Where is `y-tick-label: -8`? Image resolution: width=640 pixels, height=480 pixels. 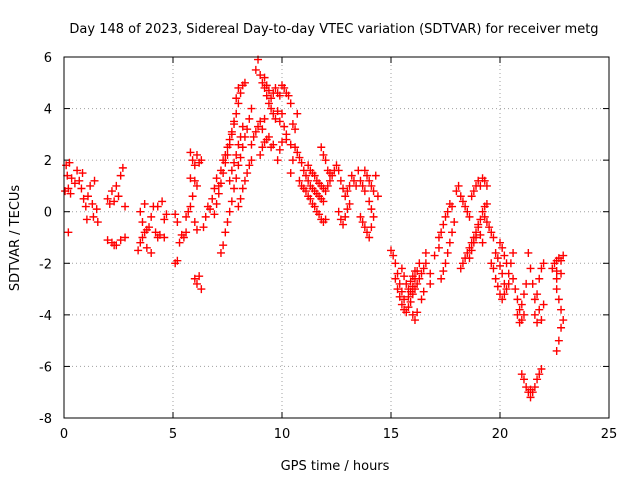
y-tick-label: -8 is located at coordinates (45, 419).